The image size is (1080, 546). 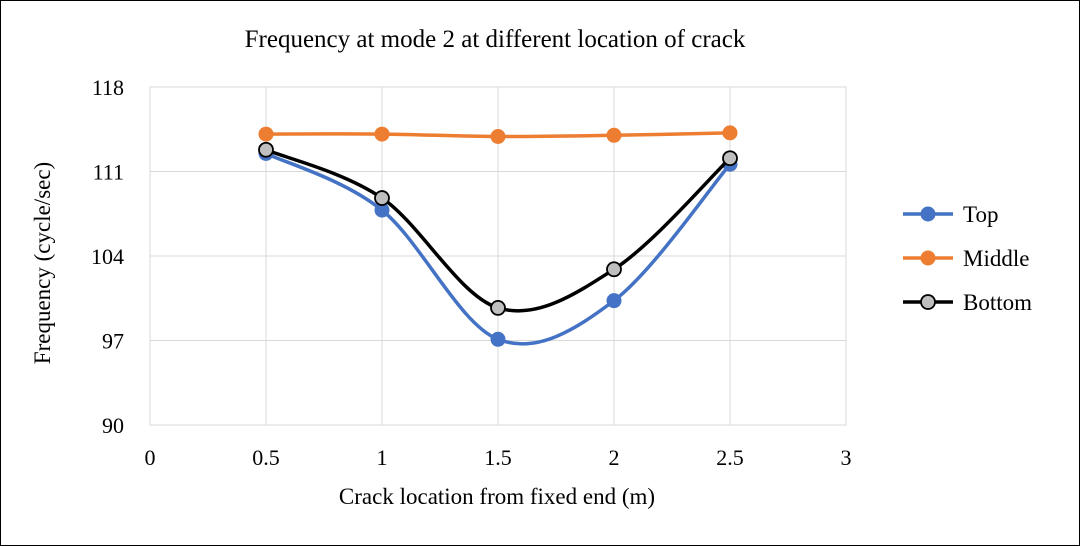 What do you see at coordinates (928, 214) in the screenshot?
I see `legend-marker-top` at bounding box center [928, 214].